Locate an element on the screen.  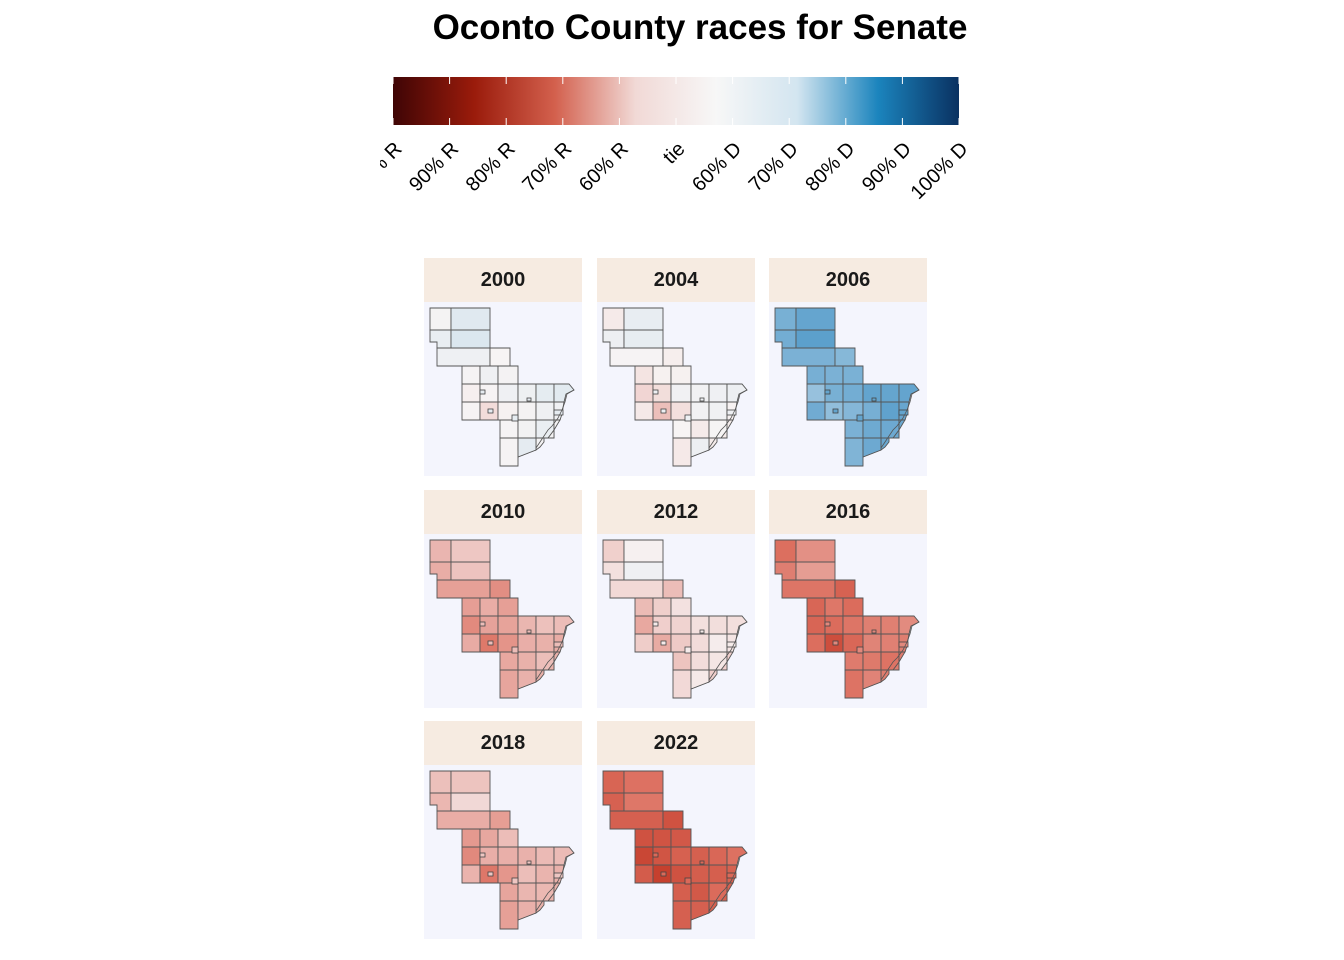
map-panel-2012: 2012 is located at coordinates (676, 599).